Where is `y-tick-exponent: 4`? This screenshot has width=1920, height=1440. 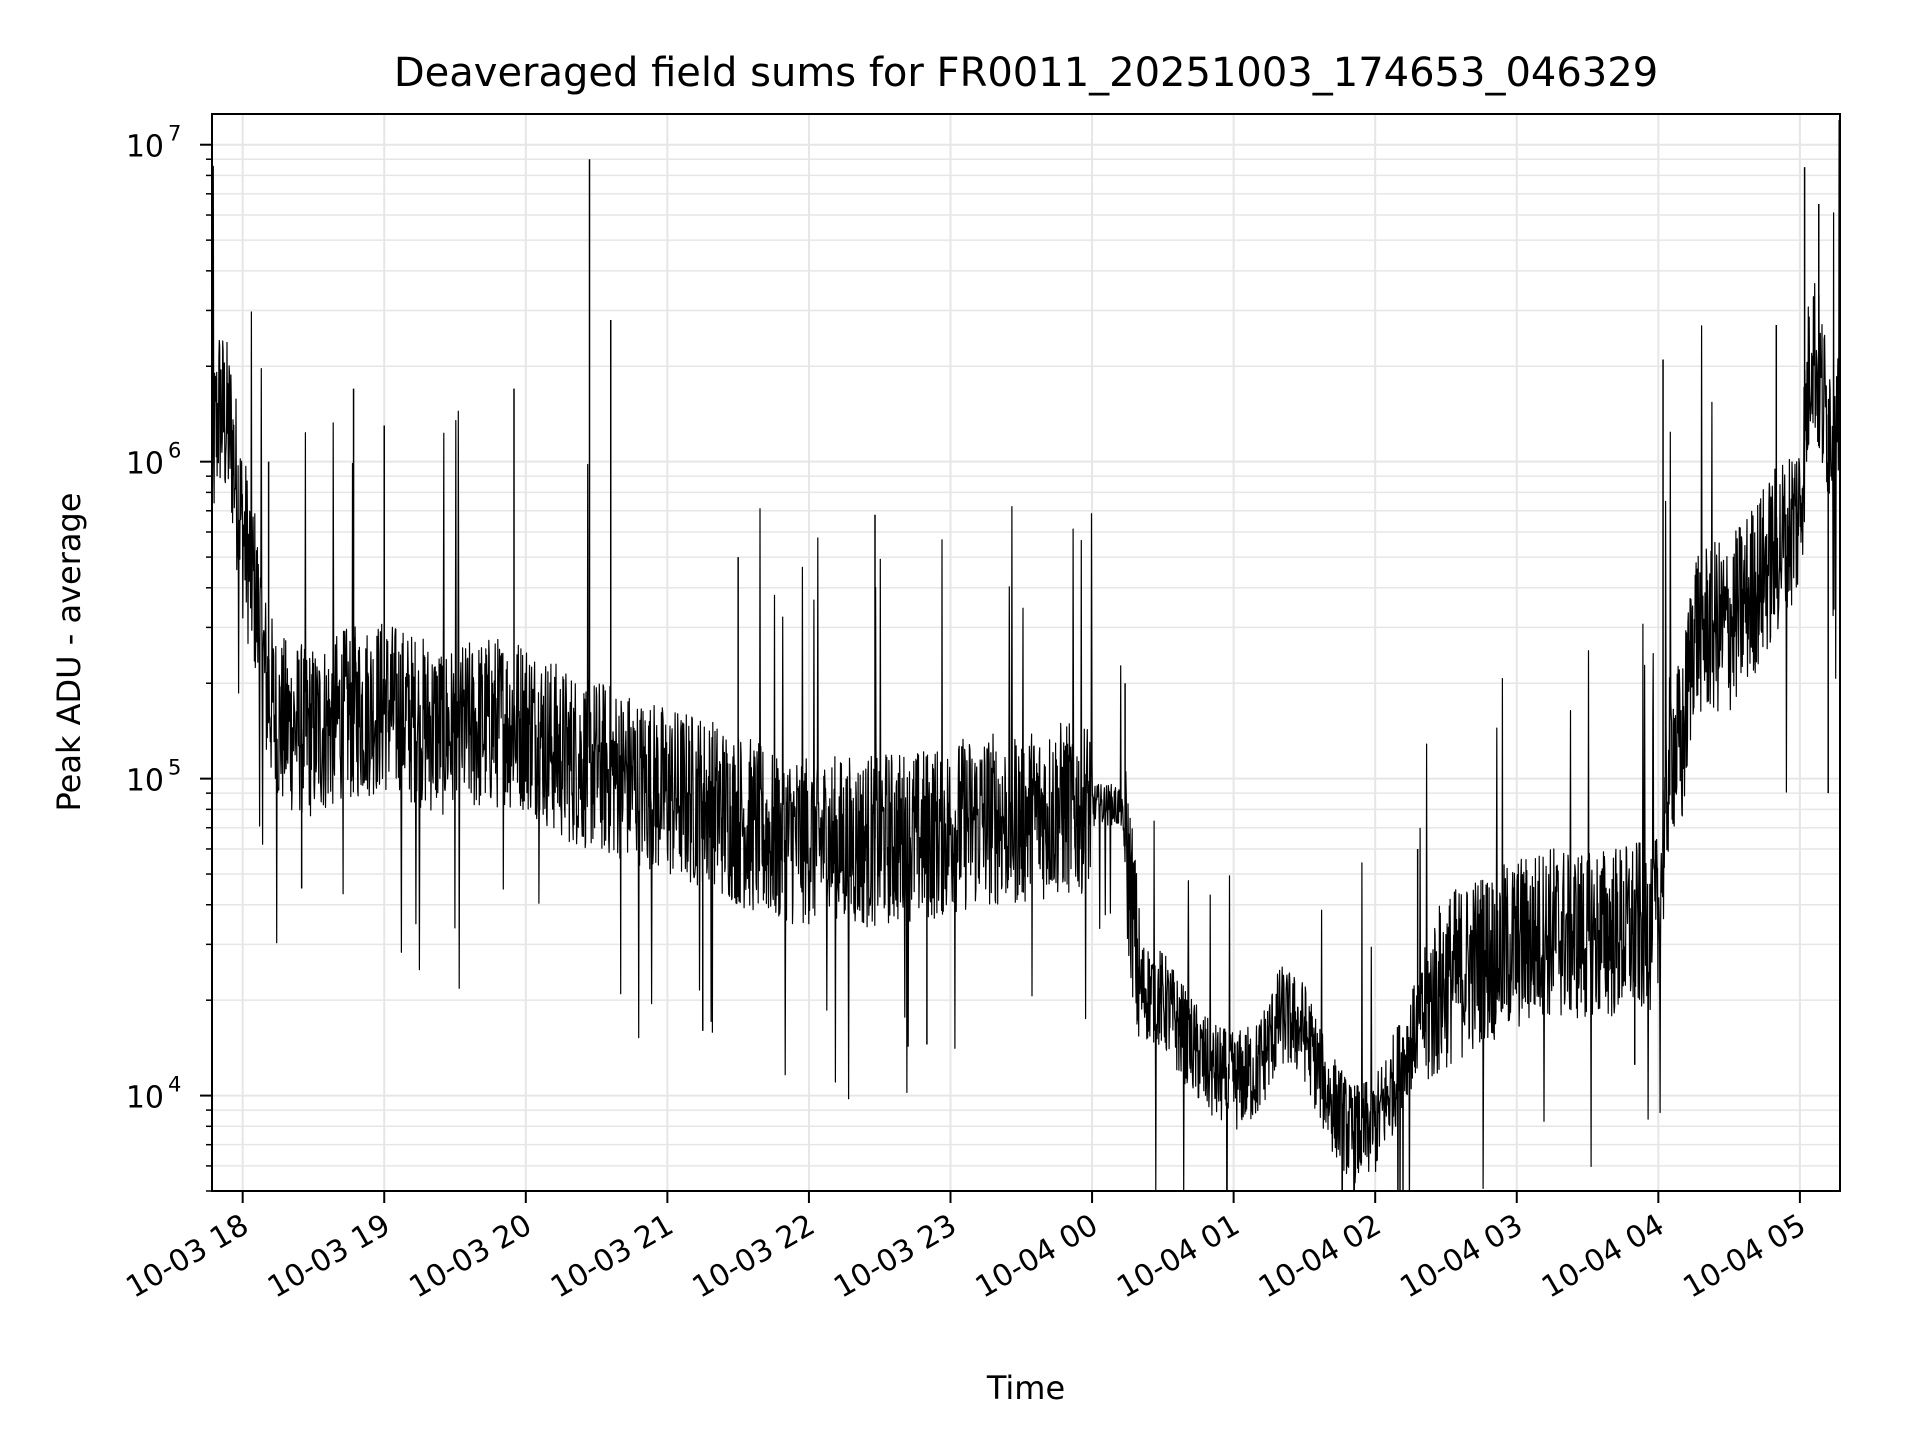 y-tick-exponent: 4 is located at coordinates (174, 1085).